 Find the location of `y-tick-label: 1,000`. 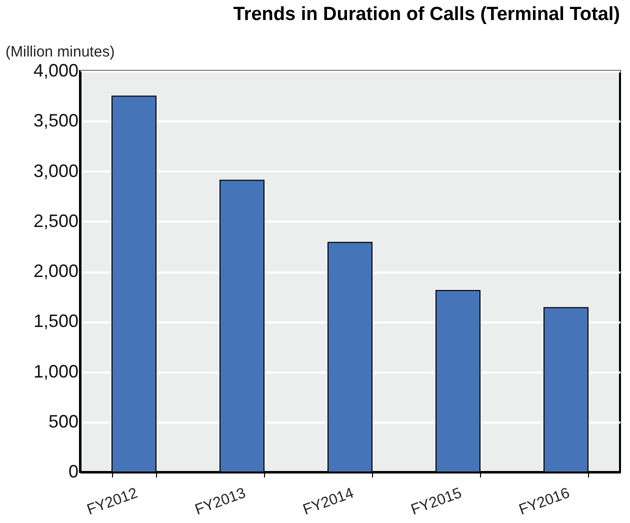

y-tick-label: 1,000 is located at coordinates (55, 371).